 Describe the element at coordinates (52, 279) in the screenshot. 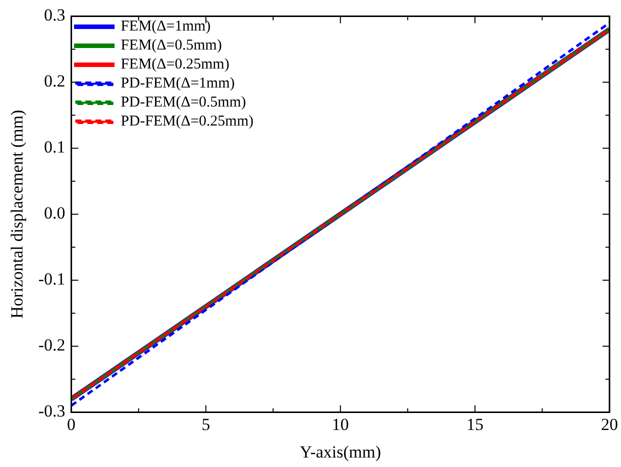

I see `y-tick-label: -0.1` at that location.